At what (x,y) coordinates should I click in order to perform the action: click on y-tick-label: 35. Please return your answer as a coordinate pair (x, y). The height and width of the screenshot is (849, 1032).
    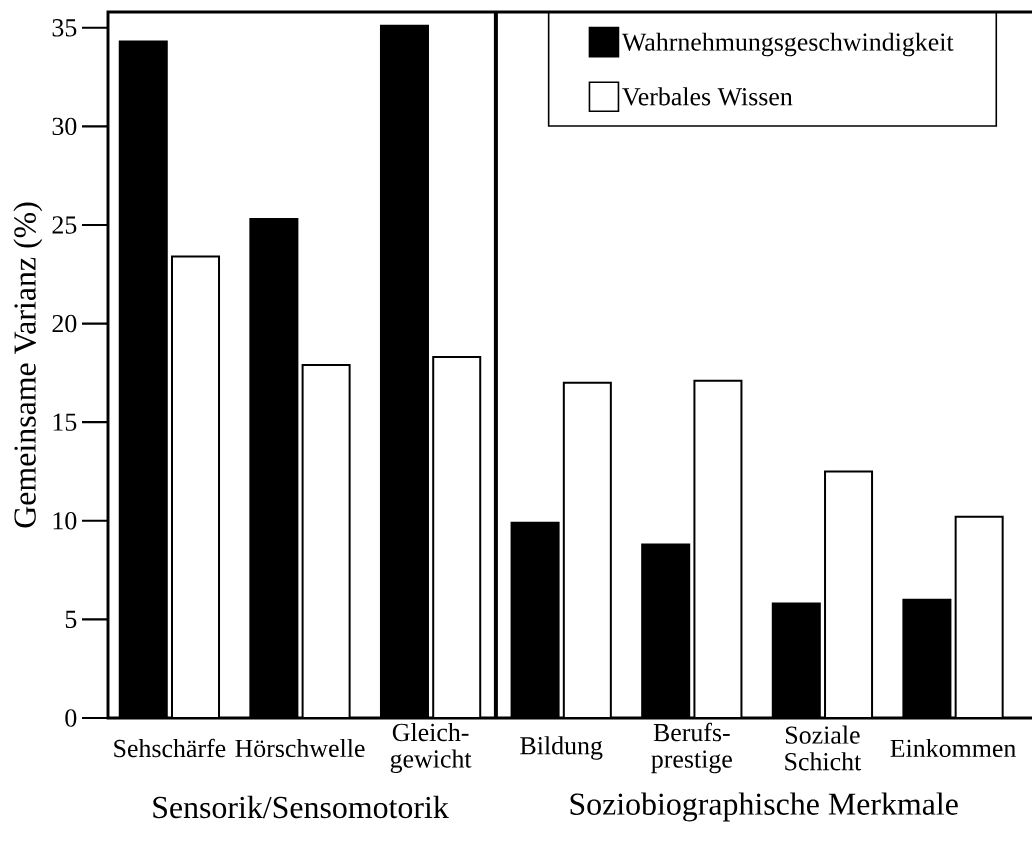
    Looking at the image, I should click on (64, 28).